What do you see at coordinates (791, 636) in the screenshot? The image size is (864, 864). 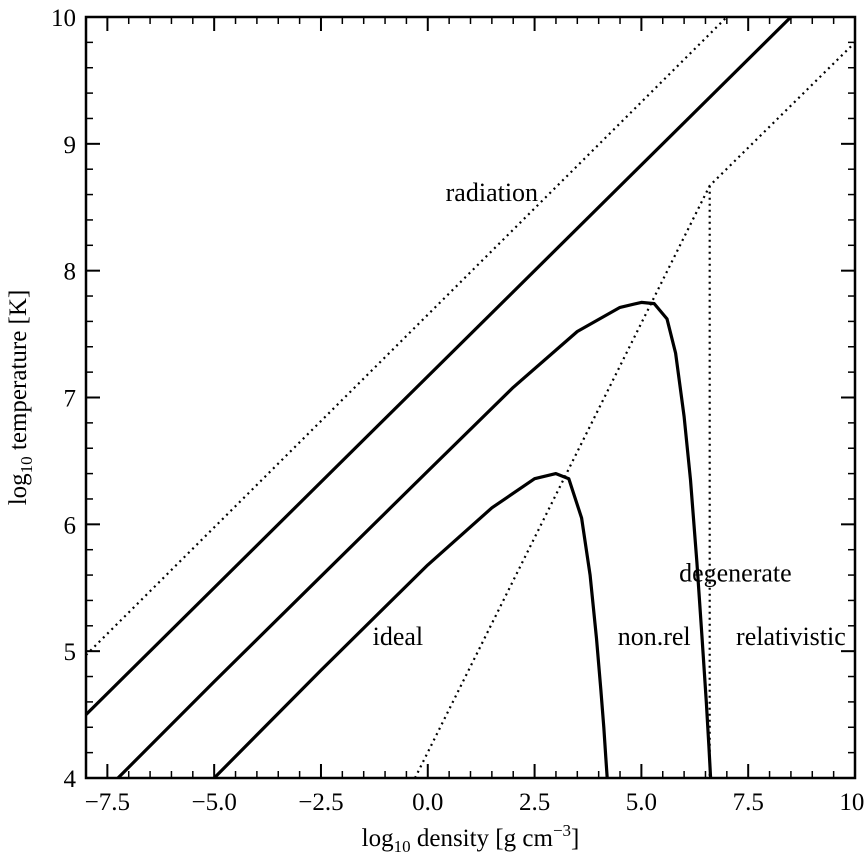 I see `annotation-relativistic: relativistic` at bounding box center [791, 636].